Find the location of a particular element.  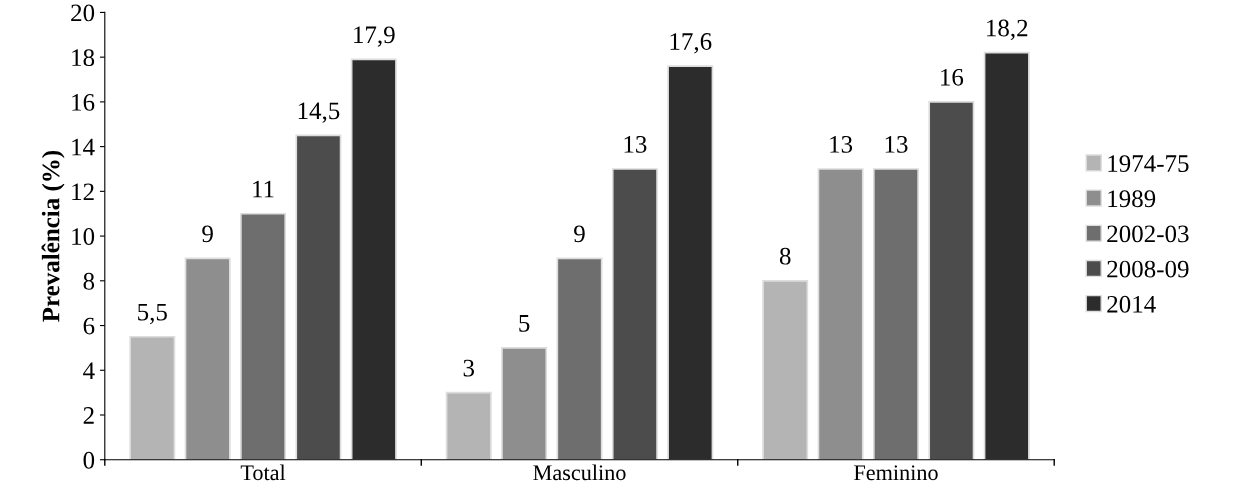

legend-label: 2014 is located at coordinates (1131, 304).